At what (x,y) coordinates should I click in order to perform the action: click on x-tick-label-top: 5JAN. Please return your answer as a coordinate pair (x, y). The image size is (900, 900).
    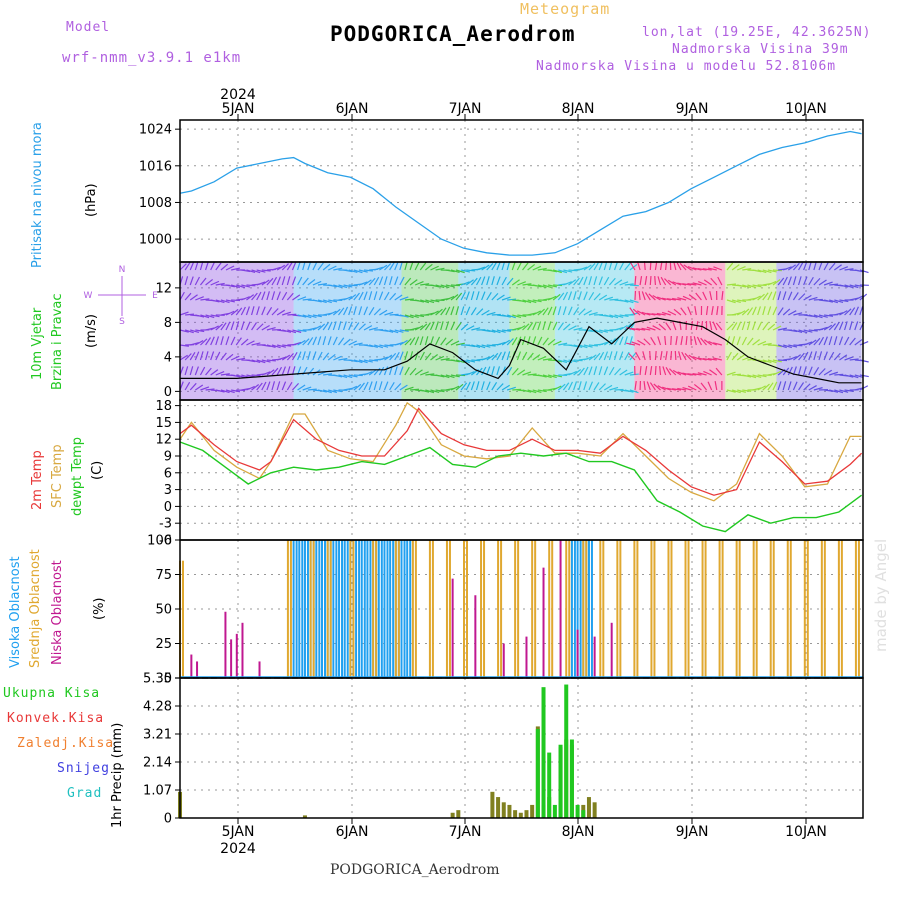
    Looking at the image, I should click on (238, 109).